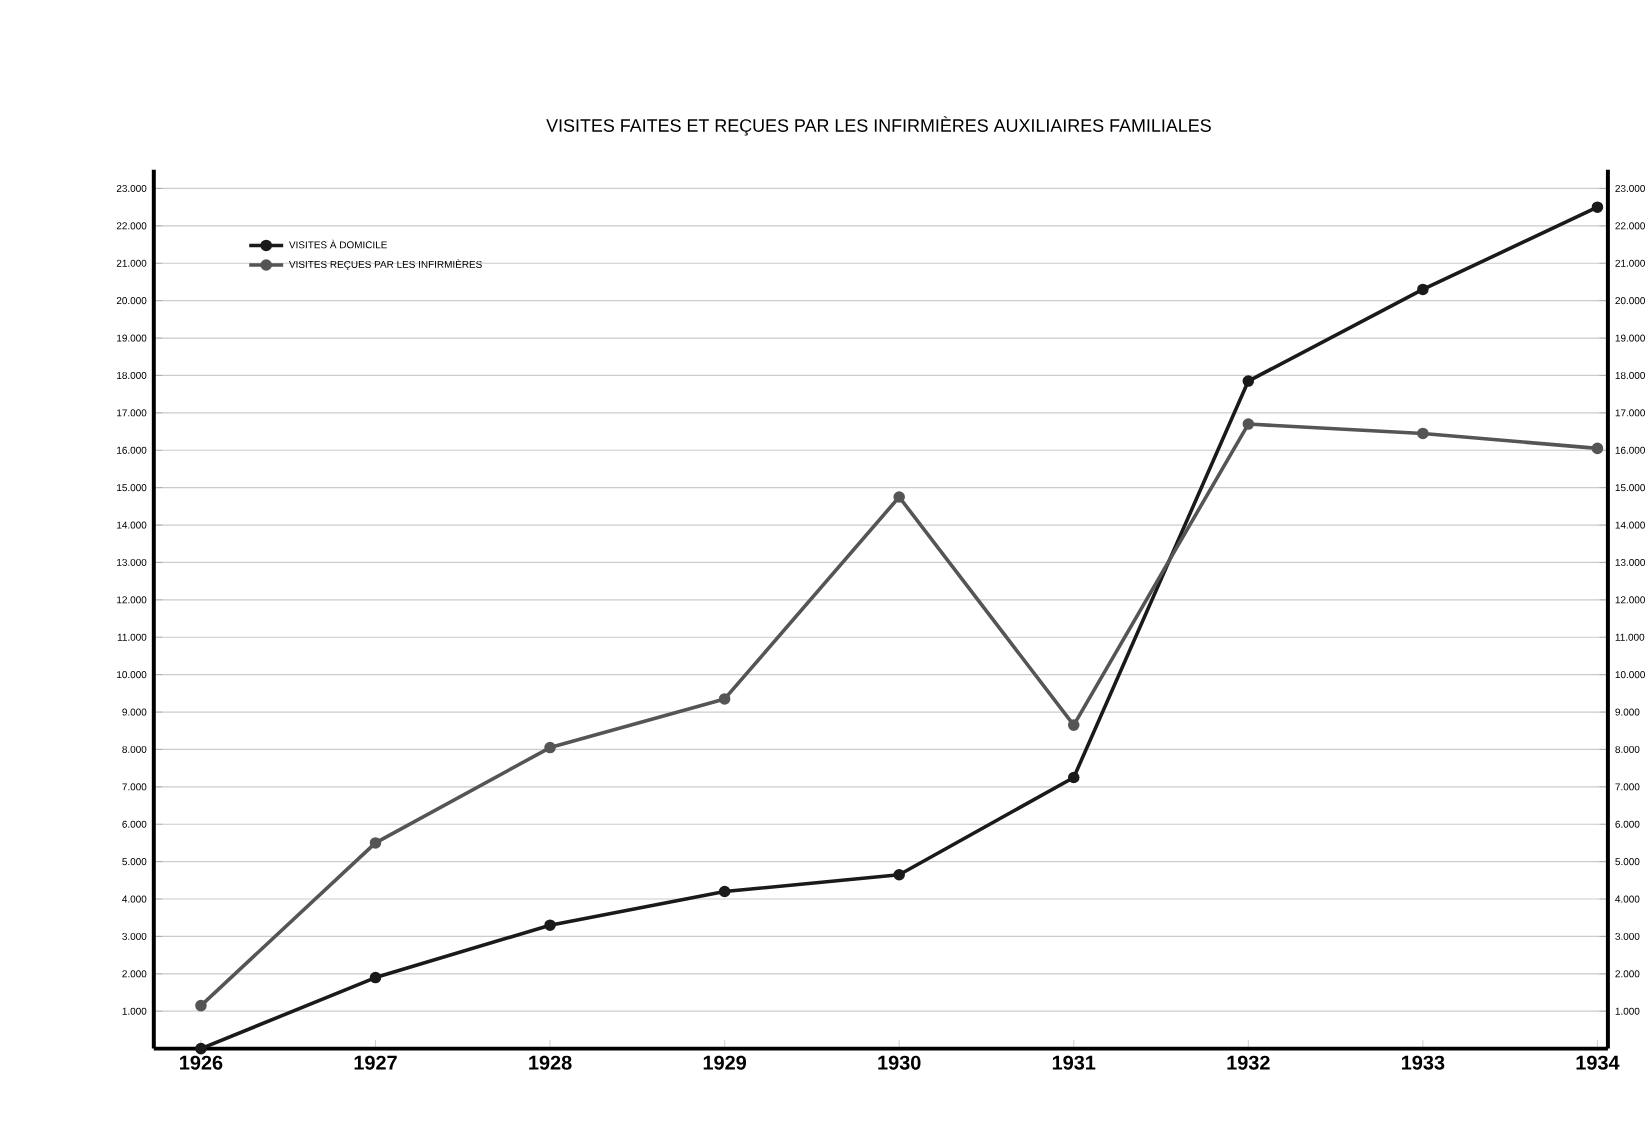 This screenshot has width=1652, height=1136. Describe the element at coordinates (878, 125) in the screenshot. I see `chart-title: VISITES FAITES ET REÇUES PAR LES INFIRMIÈRES AUXILIAIRES FAMILIALES` at that location.